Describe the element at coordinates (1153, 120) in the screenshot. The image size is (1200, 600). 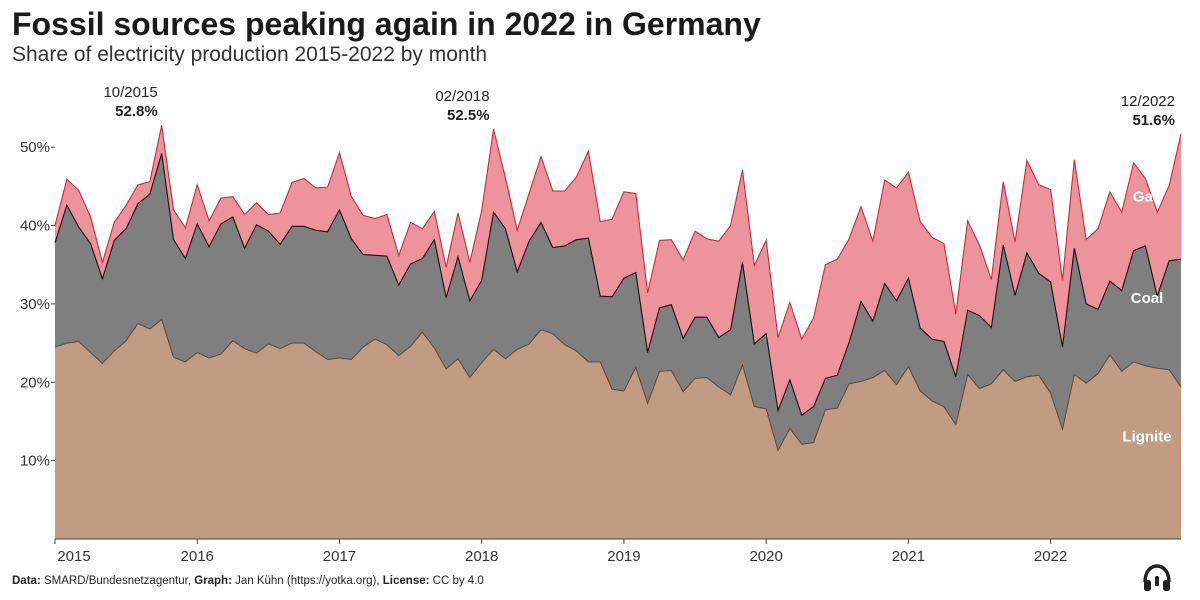
I see `annotation-value: 51.6%` at that location.